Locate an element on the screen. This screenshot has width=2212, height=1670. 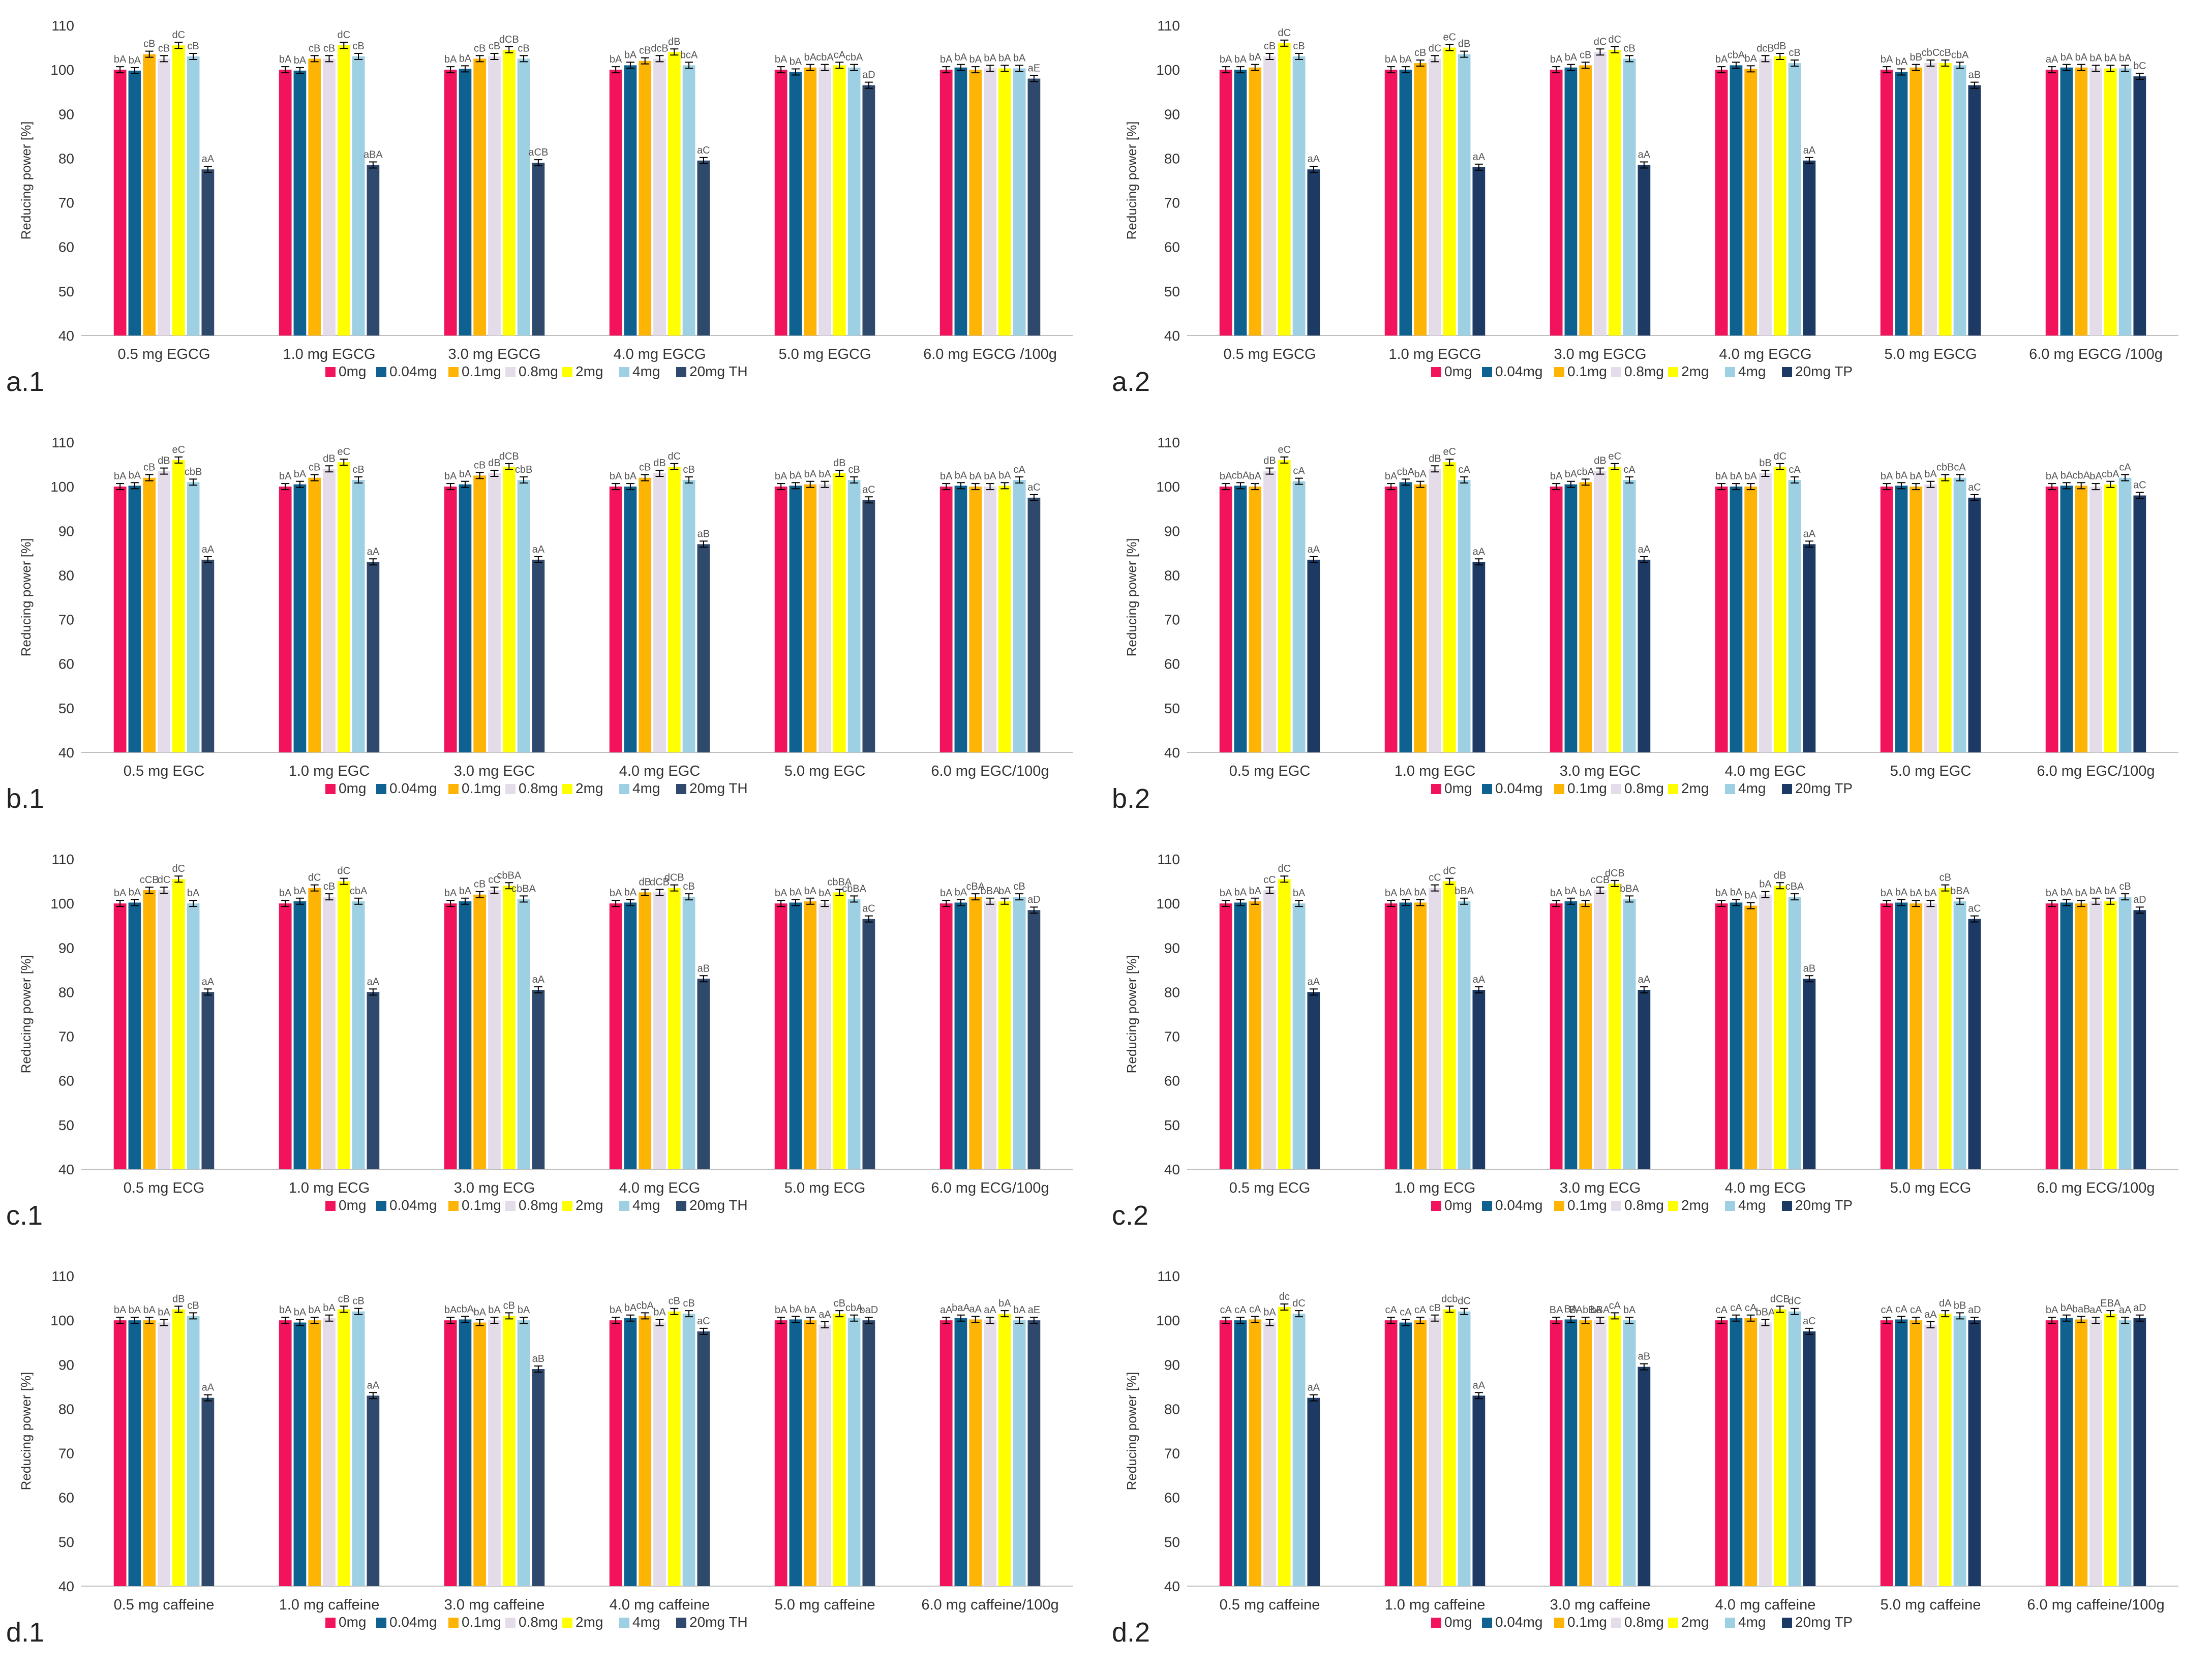
y-tick-label: 70 is located at coordinates (1172, 1454).